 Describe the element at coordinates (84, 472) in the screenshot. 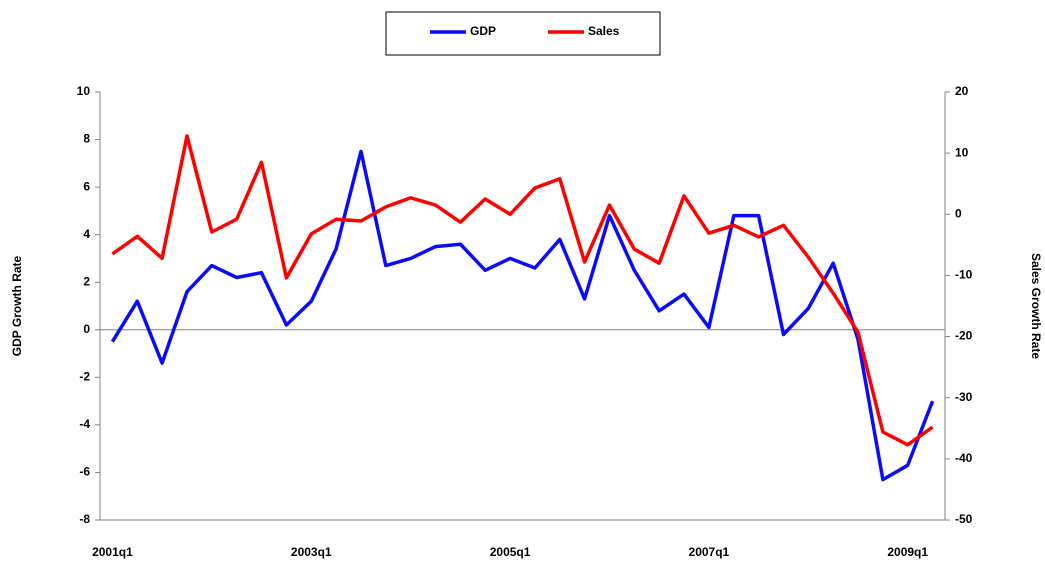

I see `y-tick-label: -6` at that location.